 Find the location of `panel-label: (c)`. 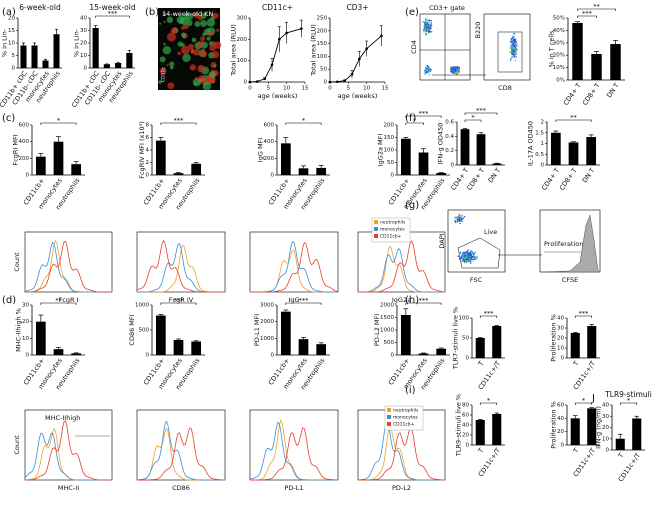

panel-label: (c) is located at coordinates (8, 118).